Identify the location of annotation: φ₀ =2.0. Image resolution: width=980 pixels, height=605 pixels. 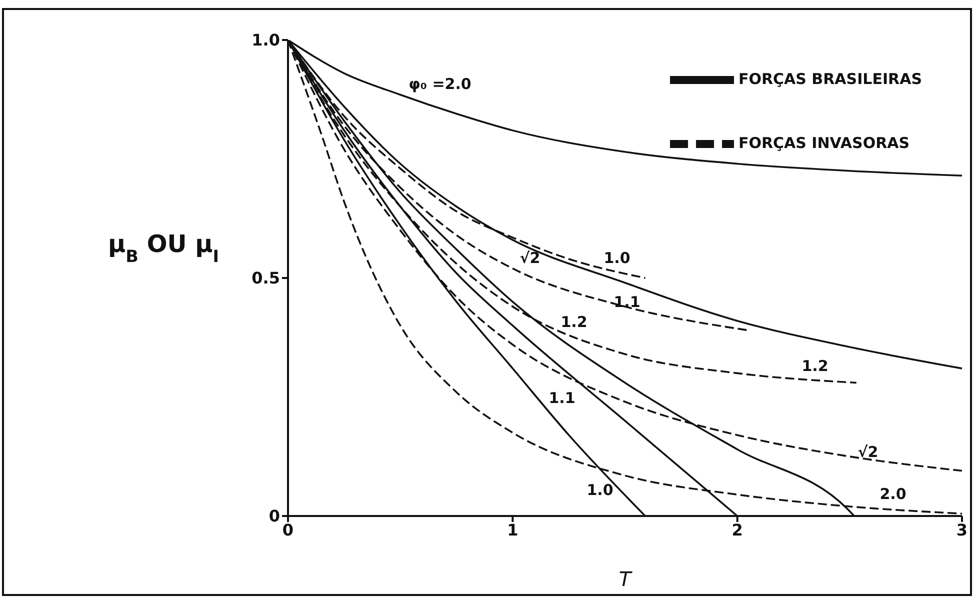
(440, 84).